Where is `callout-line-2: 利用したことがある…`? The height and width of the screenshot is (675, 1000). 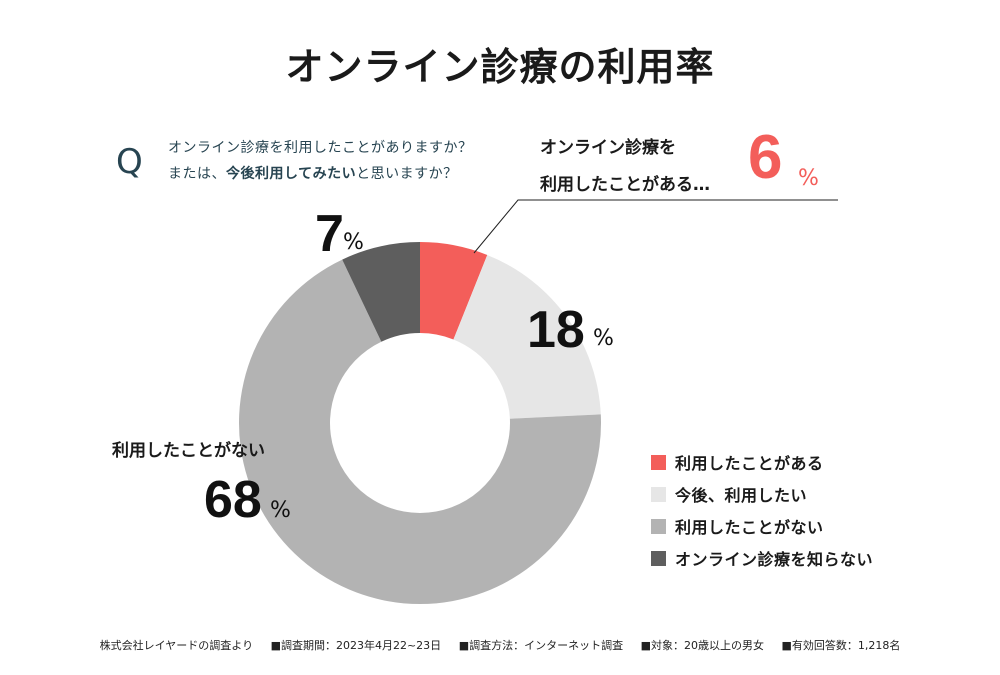 callout-line-2: 利用したことがある… is located at coordinates (625, 185).